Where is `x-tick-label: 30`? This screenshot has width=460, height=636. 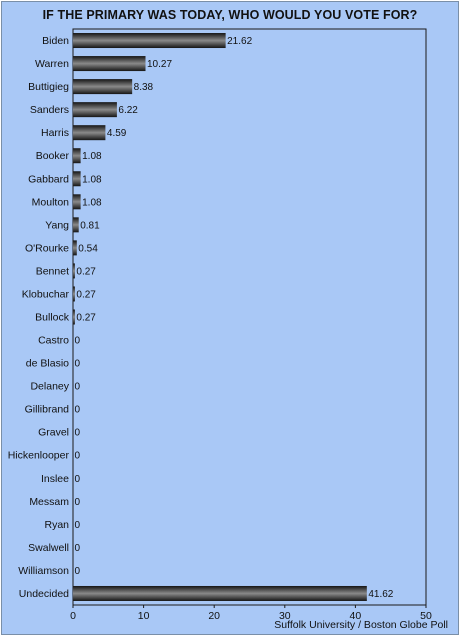
x-tick-label: 30 is located at coordinates (285, 616).